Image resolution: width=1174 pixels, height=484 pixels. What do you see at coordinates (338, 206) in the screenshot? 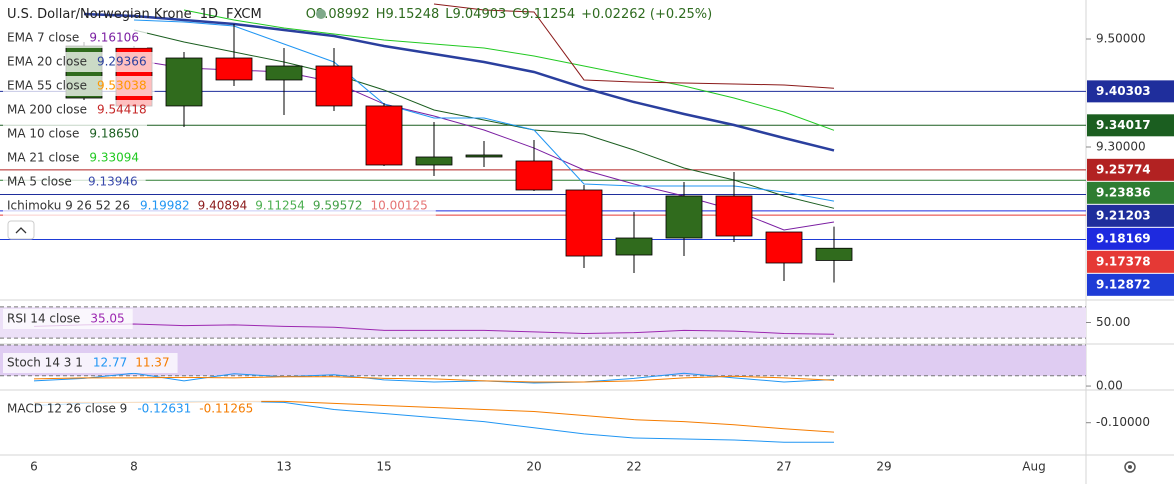
I see `legend-value: 9.59572` at bounding box center [338, 206].